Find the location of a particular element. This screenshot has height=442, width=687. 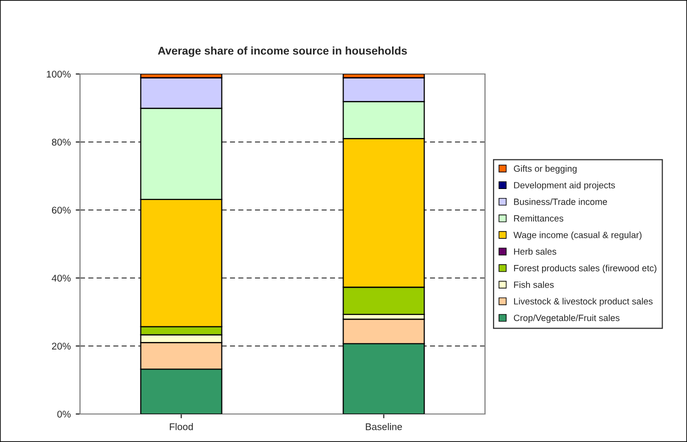

legend-label: Remittances is located at coordinates (539, 218).